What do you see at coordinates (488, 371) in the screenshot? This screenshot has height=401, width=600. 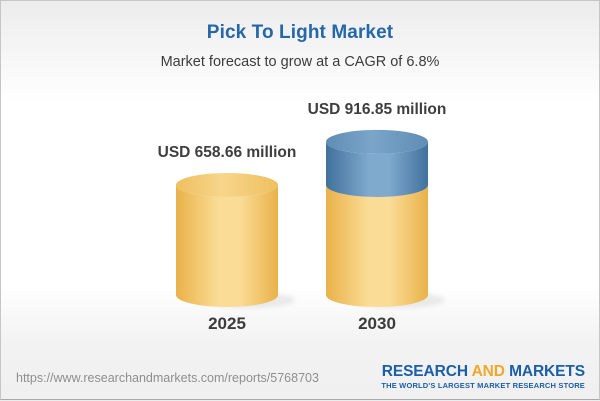 I see `logo-word-and: AND` at bounding box center [488, 371].